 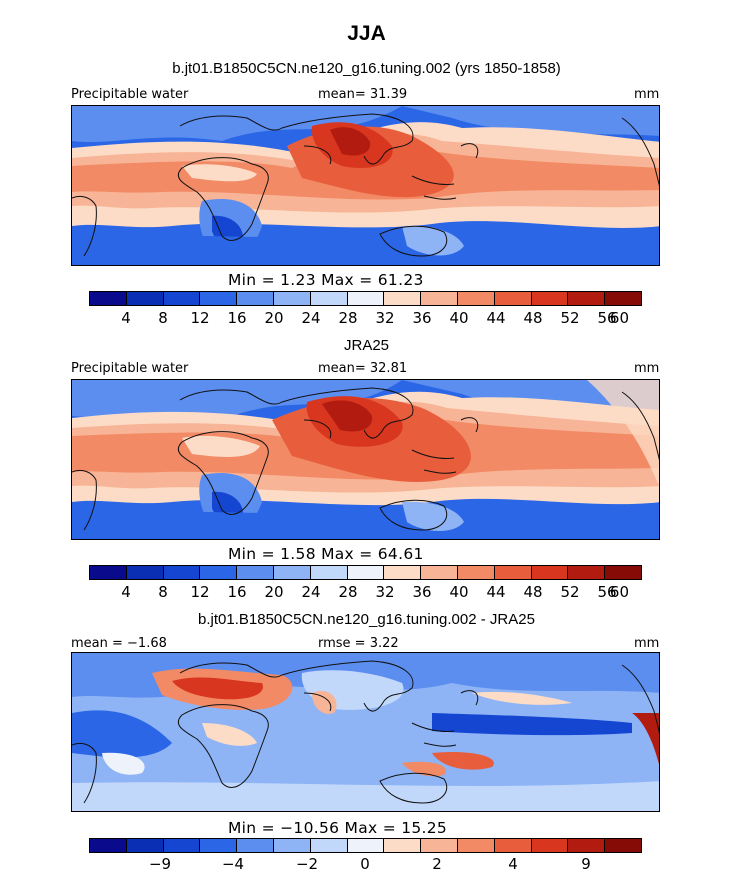 What do you see at coordinates (163, 592) in the screenshot?
I see `panel2-tick: 8` at bounding box center [163, 592].